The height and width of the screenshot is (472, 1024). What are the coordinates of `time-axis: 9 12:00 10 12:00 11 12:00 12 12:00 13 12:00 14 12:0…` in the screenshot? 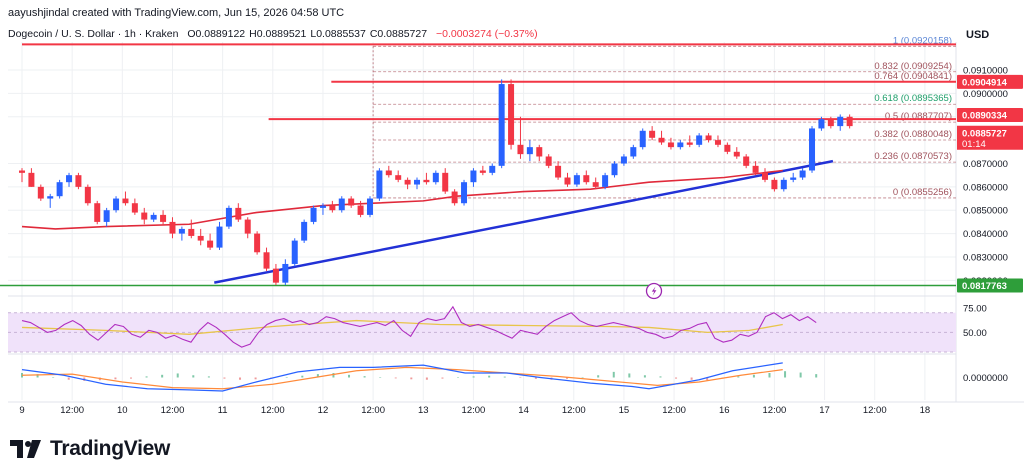 It's located at (474, 410).